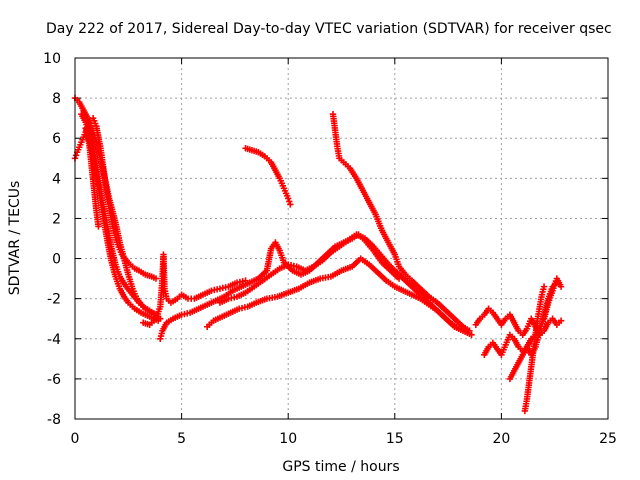 This screenshot has height=480, width=640. What do you see at coordinates (54, 340) in the screenshot?
I see `y-tick-label: -4` at bounding box center [54, 340].